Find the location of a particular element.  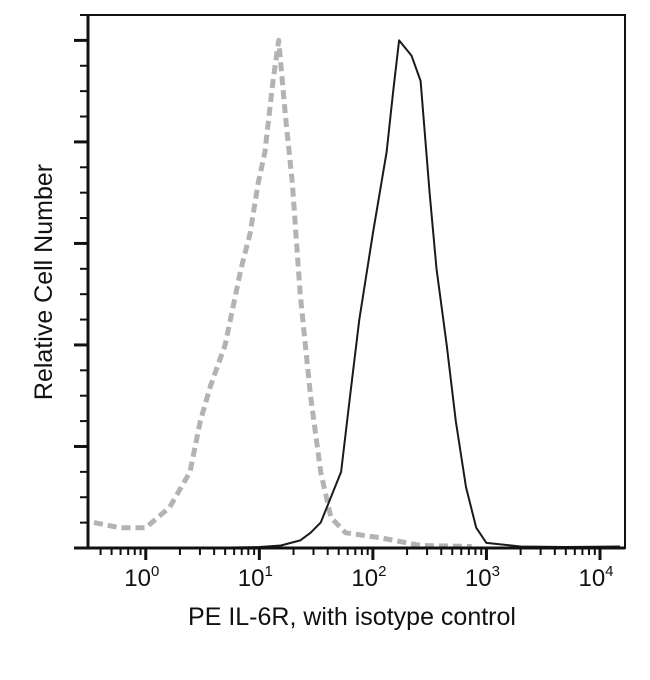

tick-exponent: 3 is located at coordinates (496, 571).